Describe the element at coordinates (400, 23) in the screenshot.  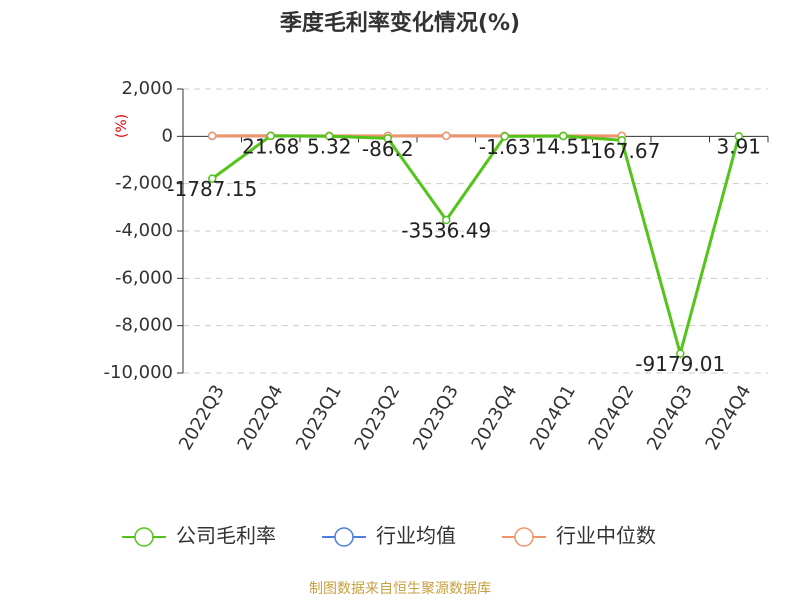
I see `chart-title: 季度毛利率变化情况(%)` at that location.